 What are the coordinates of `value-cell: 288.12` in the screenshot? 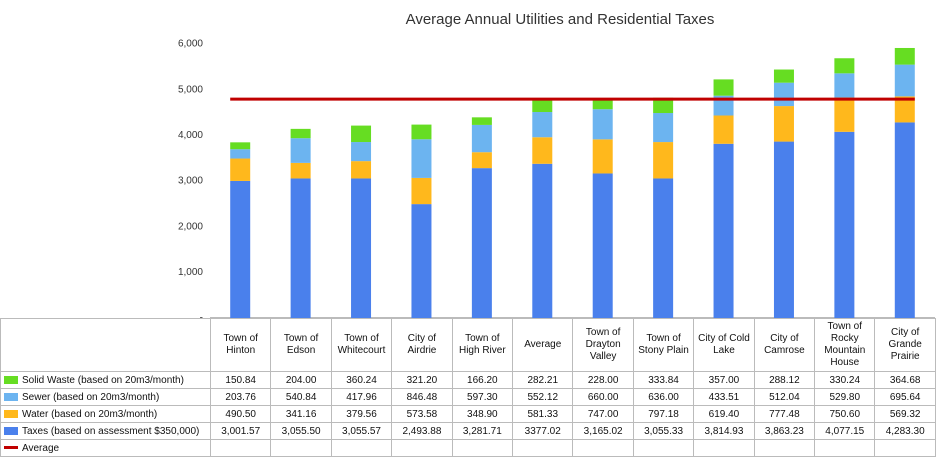 It's located at (784, 380).